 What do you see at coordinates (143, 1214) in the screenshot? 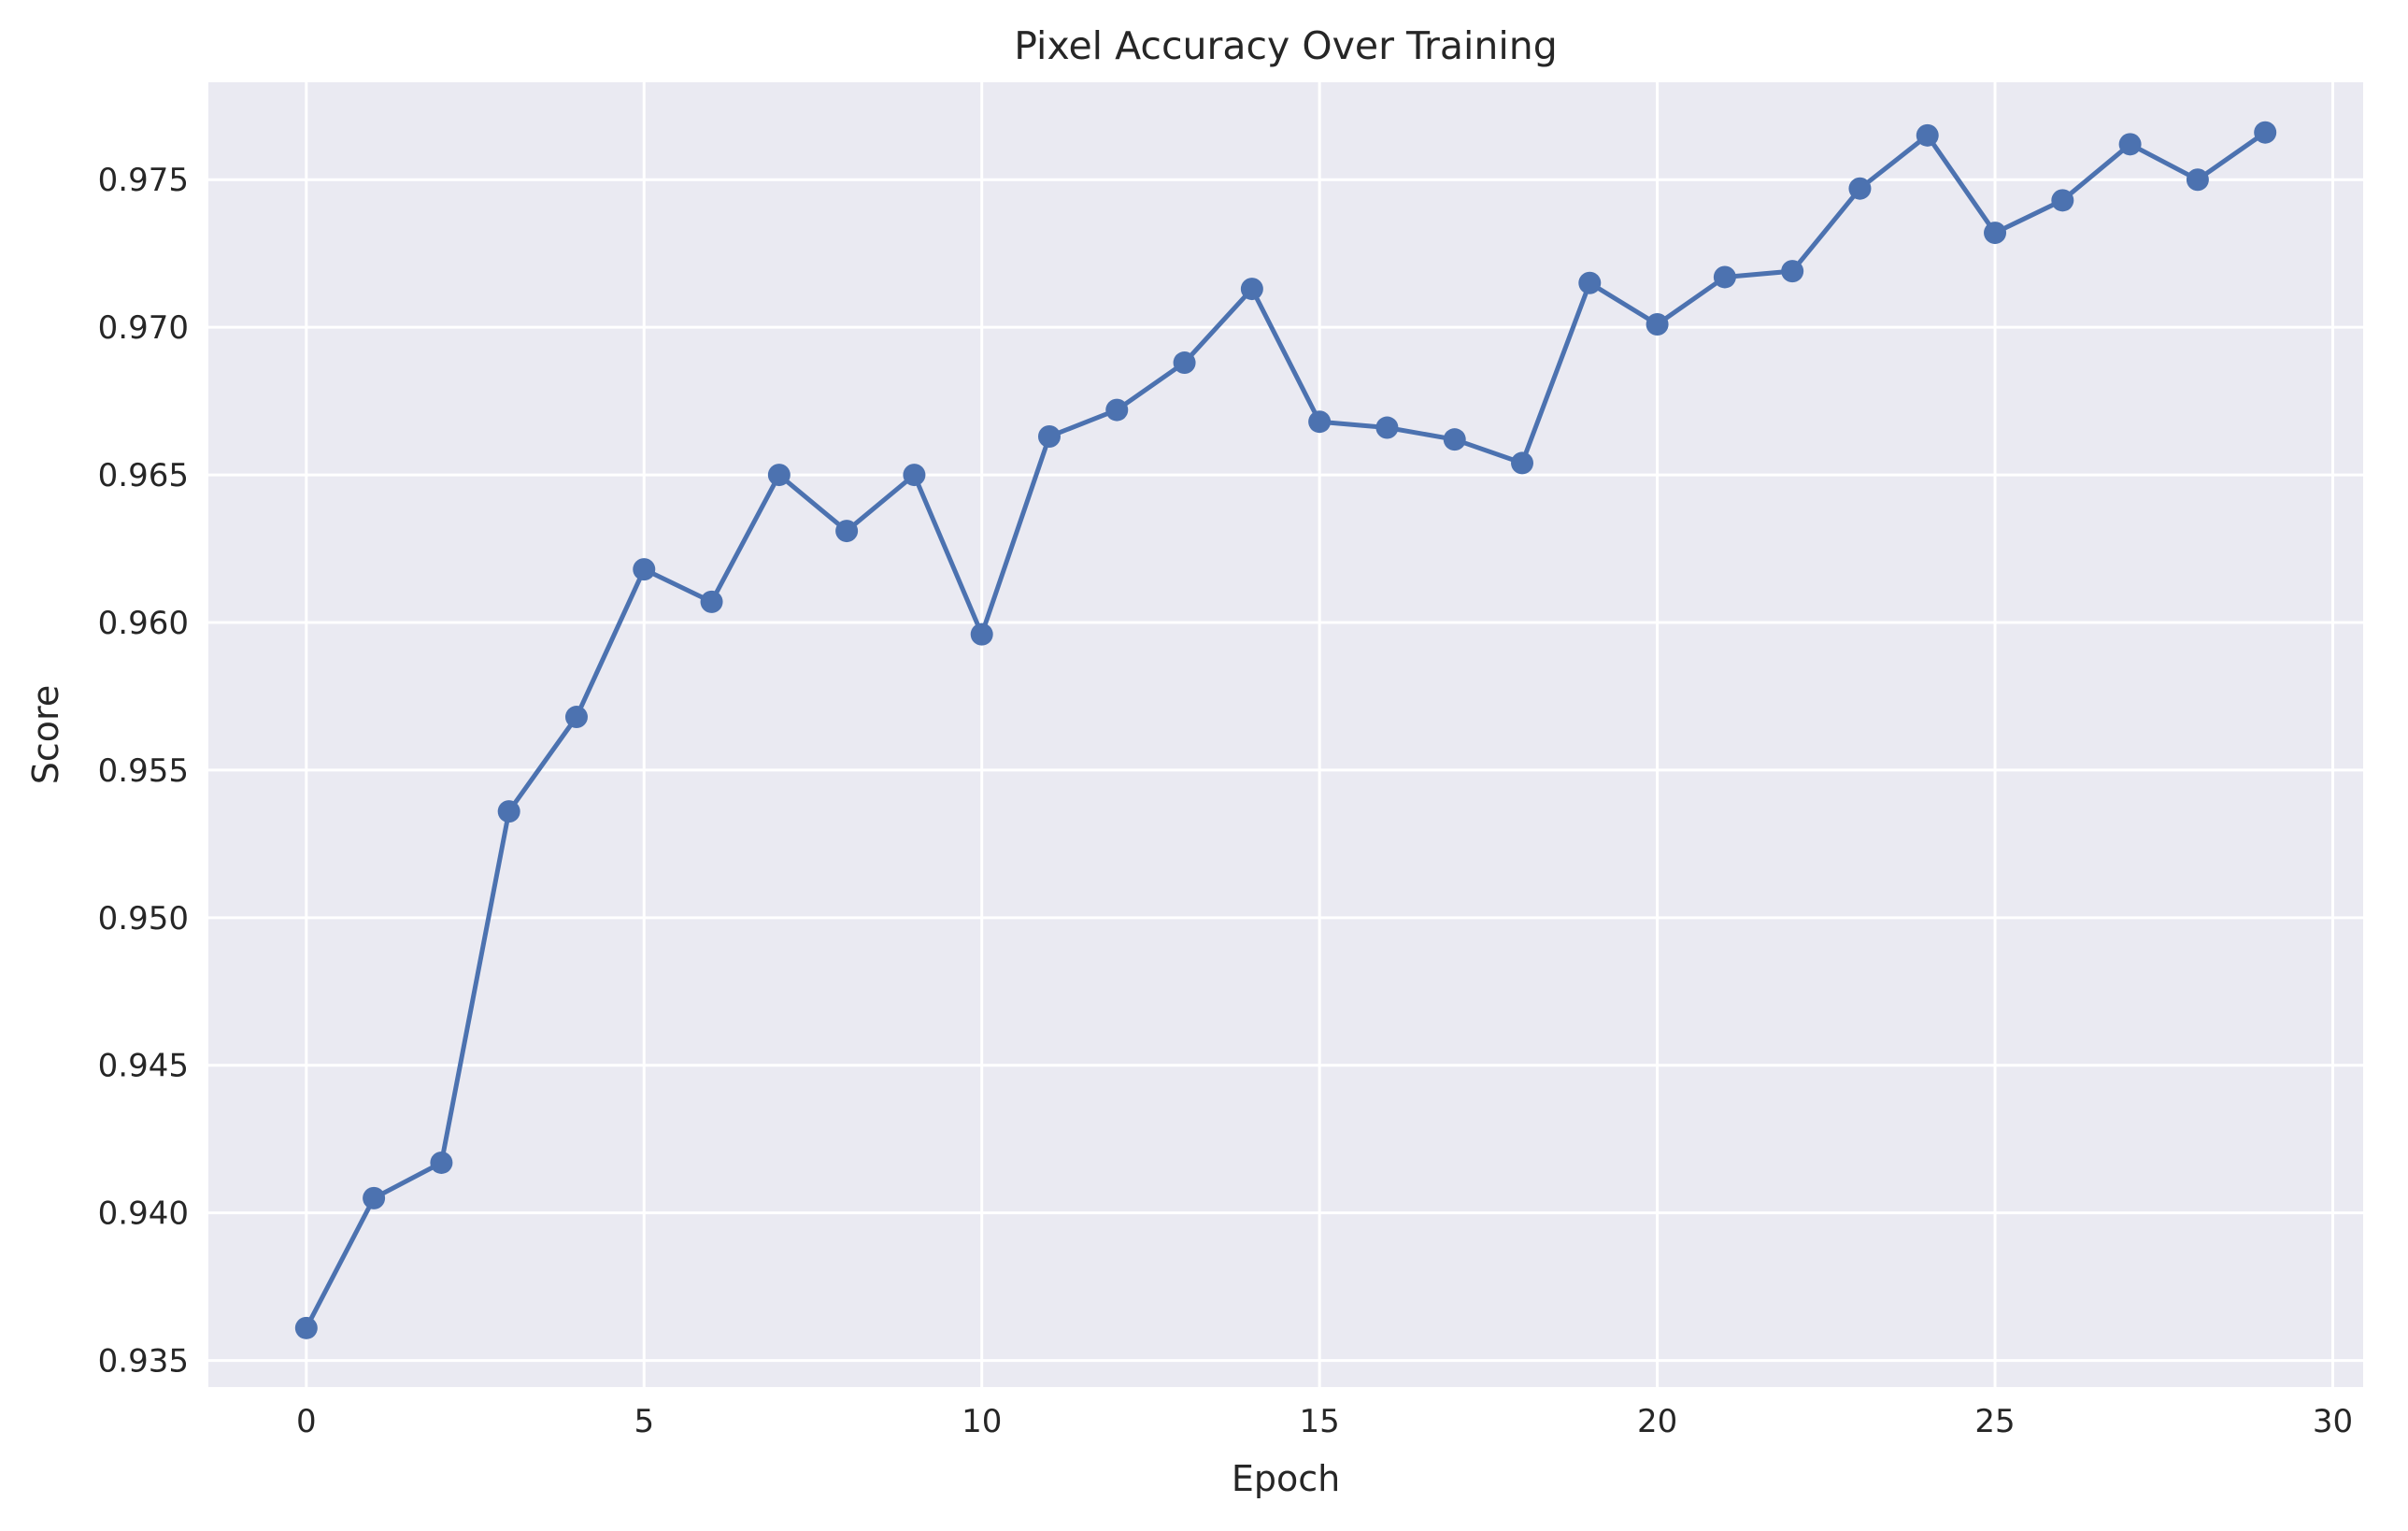
I see `y-tick-label: 0.940` at bounding box center [143, 1214].